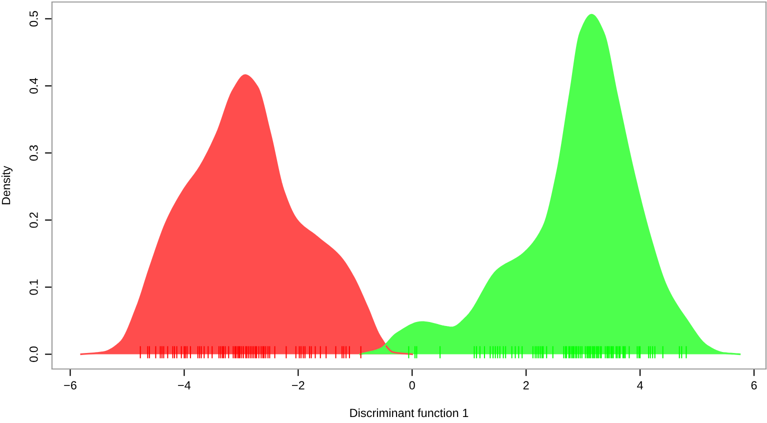 The width and height of the screenshot is (767, 423). What do you see at coordinates (640, 385) in the screenshot?
I see `x-tick-label: 4` at bounding box center [640, 385].